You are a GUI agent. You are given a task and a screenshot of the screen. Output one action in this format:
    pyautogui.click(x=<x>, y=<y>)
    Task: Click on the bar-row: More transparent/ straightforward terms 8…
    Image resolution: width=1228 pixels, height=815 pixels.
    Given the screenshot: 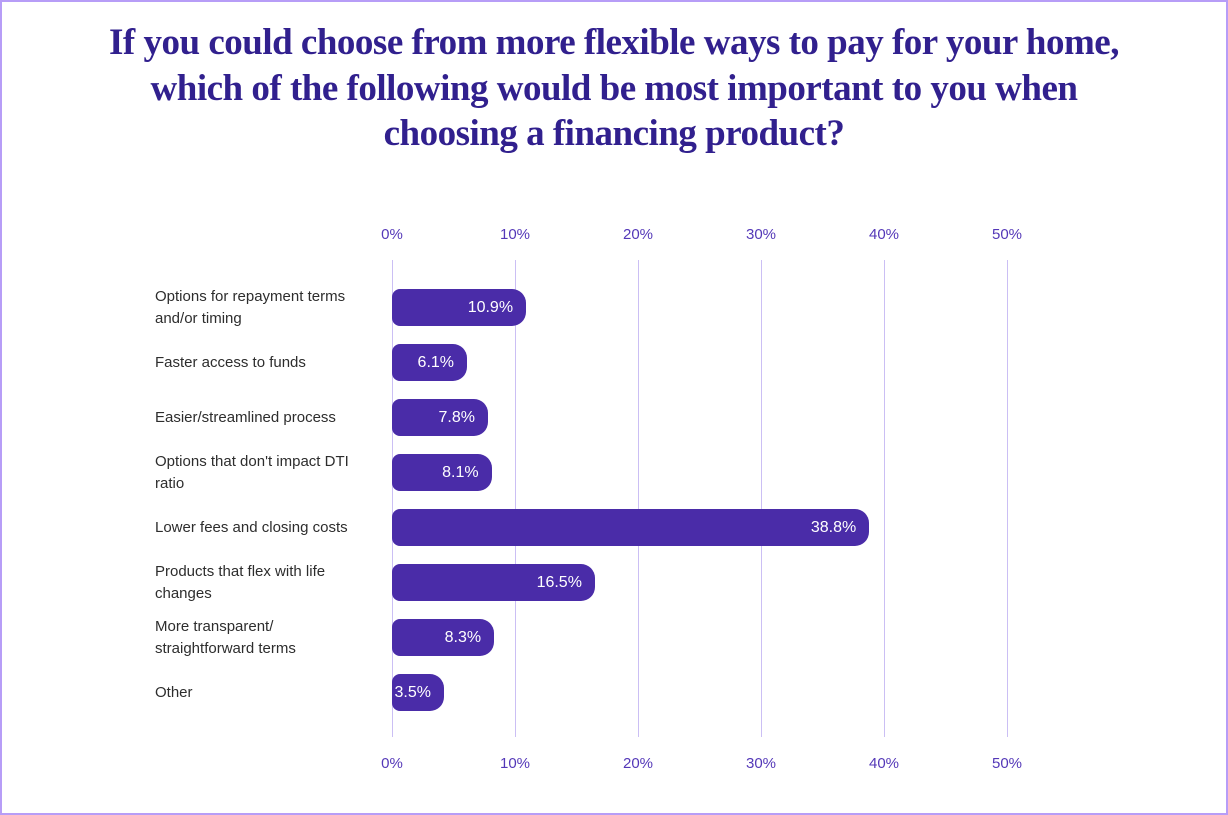 What is the action you would take?
    pyautogui.click(x=581, y=637)
    